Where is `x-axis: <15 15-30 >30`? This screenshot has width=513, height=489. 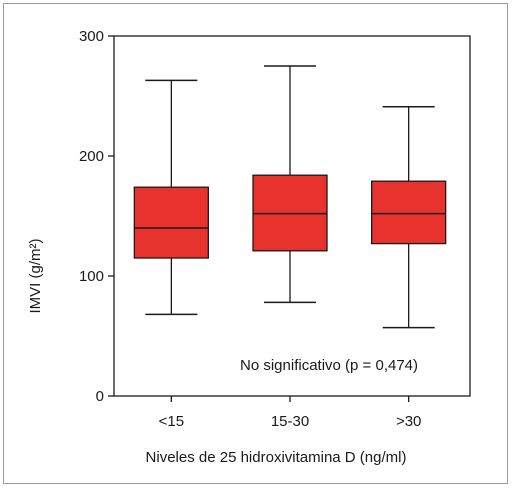
x-axis: <15 15-30 >30 is located at coordinates (290, 413).